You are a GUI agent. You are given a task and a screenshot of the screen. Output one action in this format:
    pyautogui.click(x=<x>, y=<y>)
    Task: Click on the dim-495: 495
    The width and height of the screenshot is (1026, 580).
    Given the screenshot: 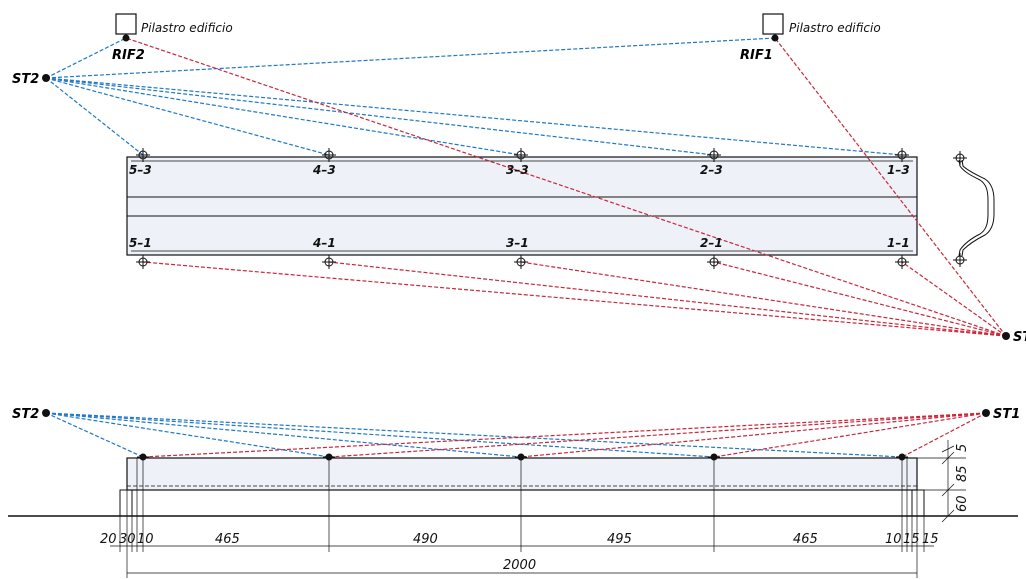 What is the action you would take?
    pyautogui.click(x=619, y=539)
    